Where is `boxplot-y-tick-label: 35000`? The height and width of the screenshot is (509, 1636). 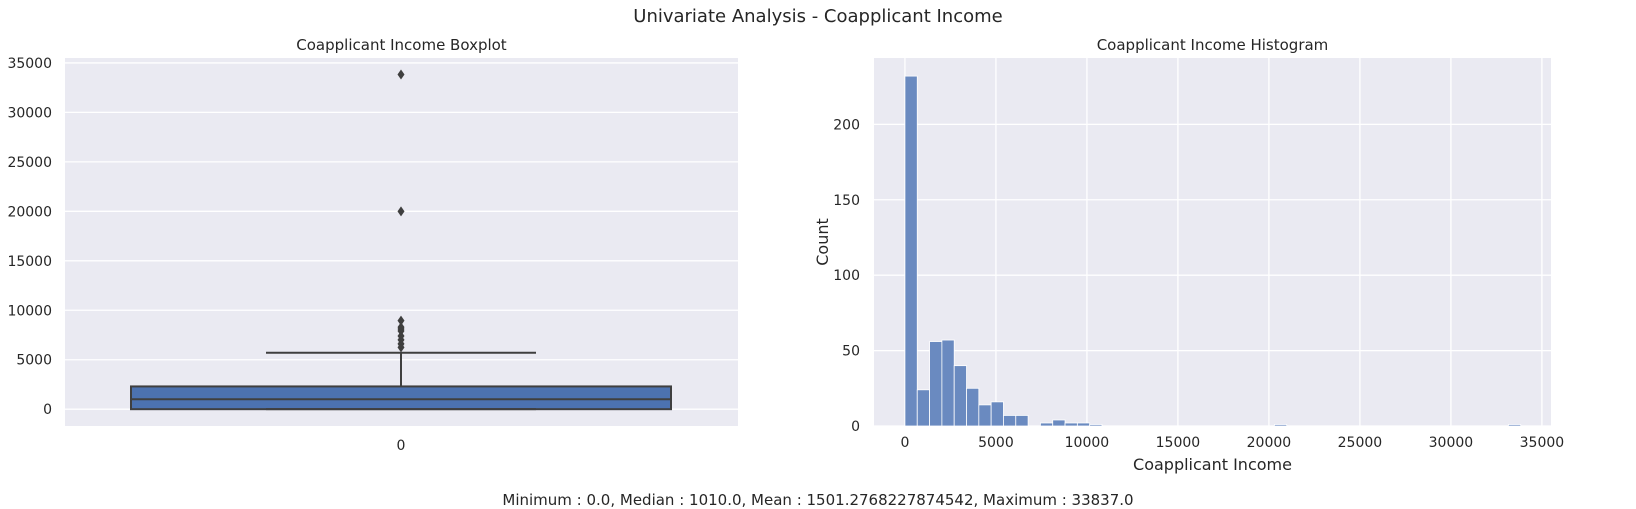
boxplot-y-tick-label: 35000 is located at coordinates (29, 64).